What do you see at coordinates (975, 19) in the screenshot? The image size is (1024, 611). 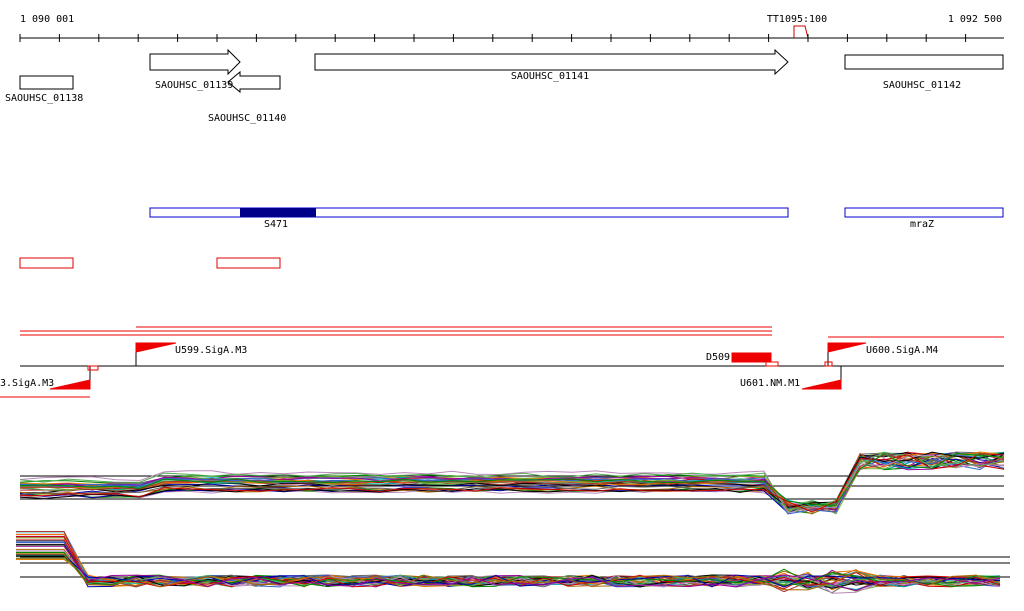 I see `ruler-end-label: 1 092 500` at bounding box center [975, 19].